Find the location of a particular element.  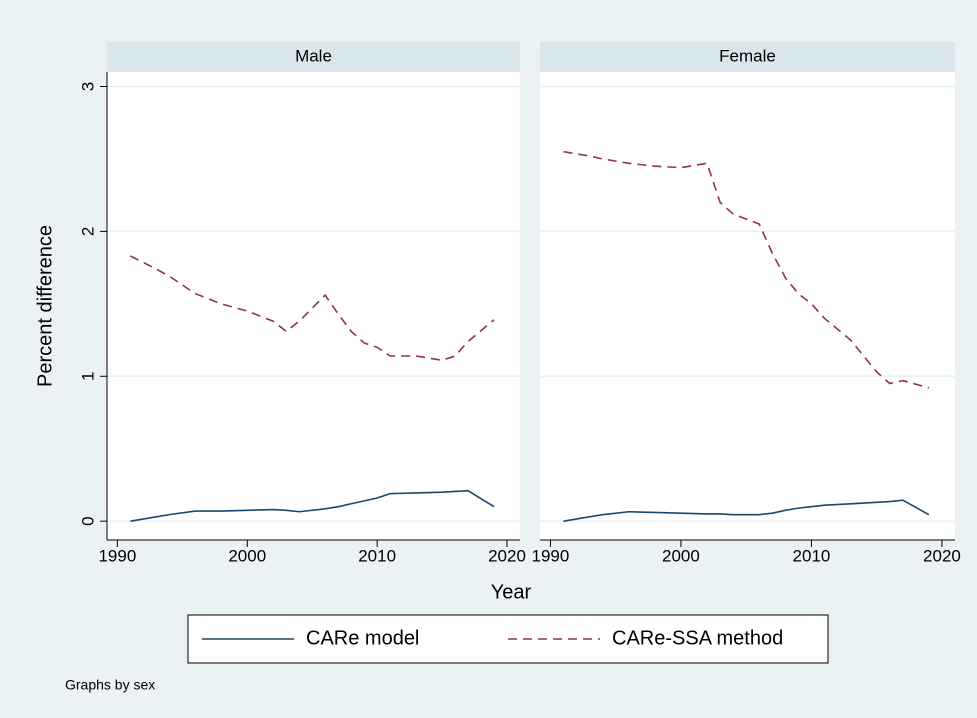

panel-title: Male is located at coordinates (313, 55).